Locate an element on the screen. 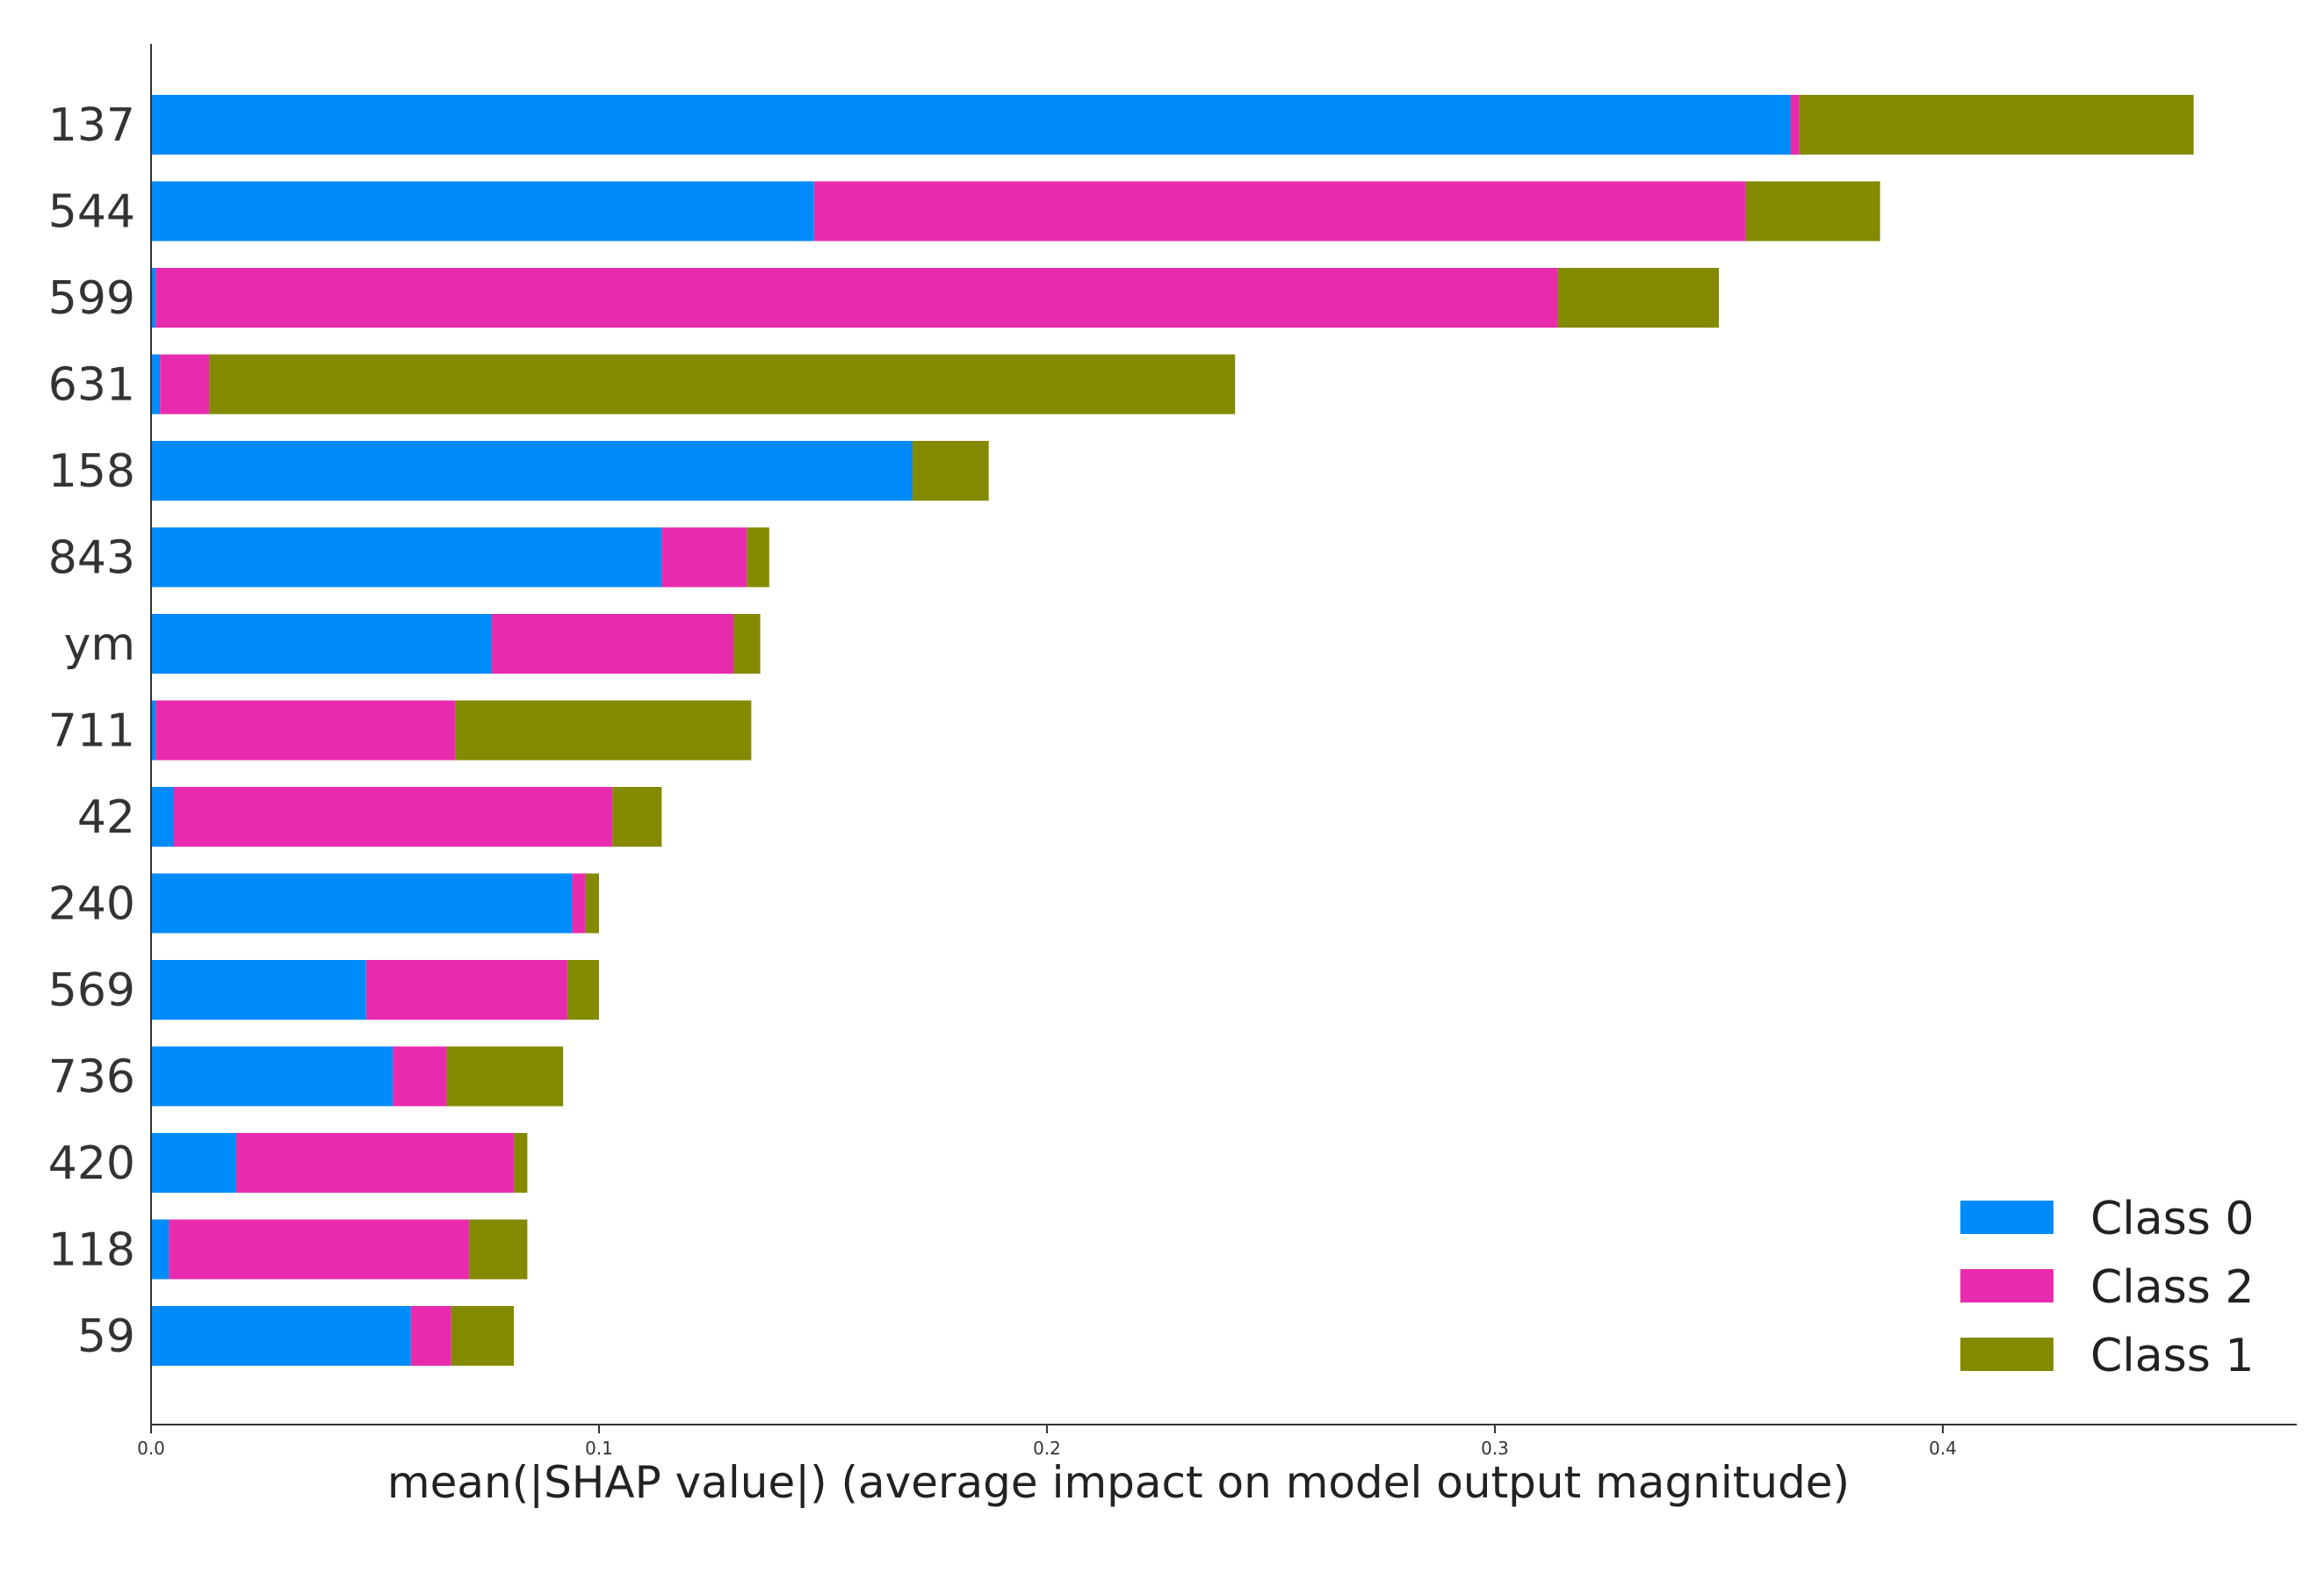 This screenshot has width=2324, height=1573. x-tick-label: 0.1 is located at coordinates (599, 1448).